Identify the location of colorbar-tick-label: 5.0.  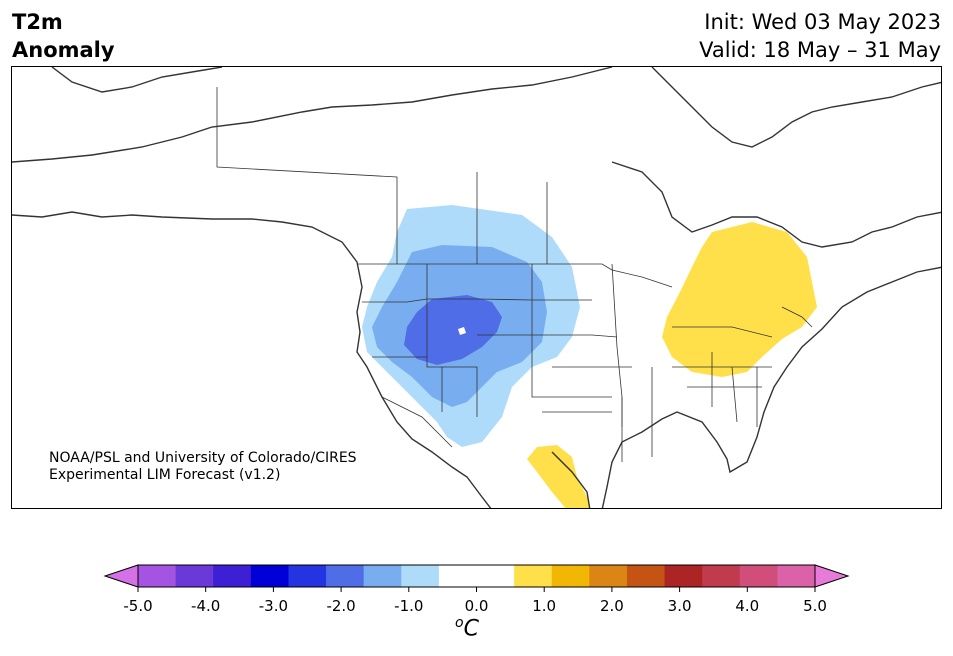
(815, 606).